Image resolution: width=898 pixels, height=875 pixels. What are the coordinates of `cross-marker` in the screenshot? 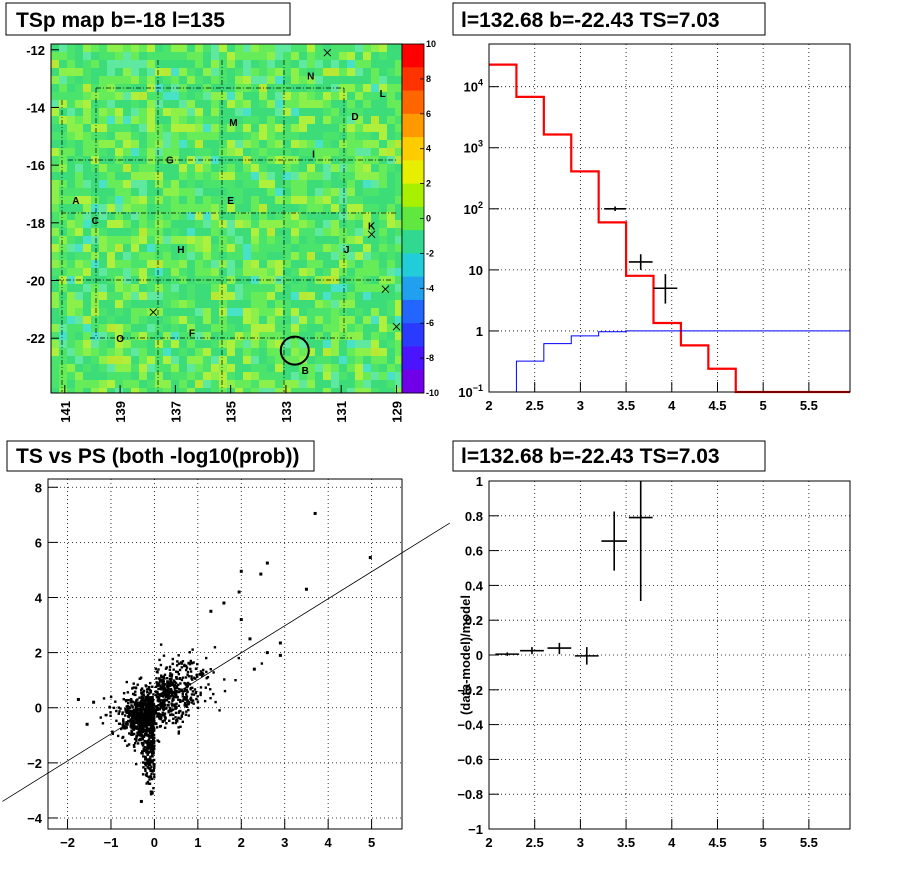 It's located at (371, 234).